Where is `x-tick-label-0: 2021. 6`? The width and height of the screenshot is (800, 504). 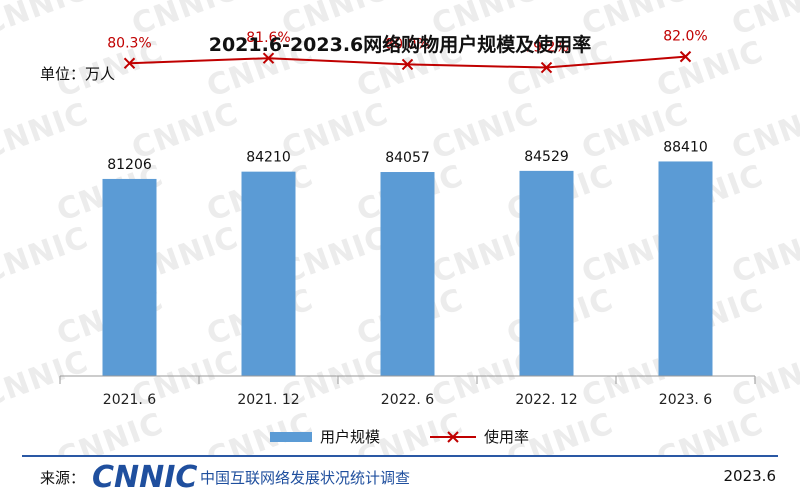 x-tick-label-0: 2021. 6 is located at coordinates (130, 400).